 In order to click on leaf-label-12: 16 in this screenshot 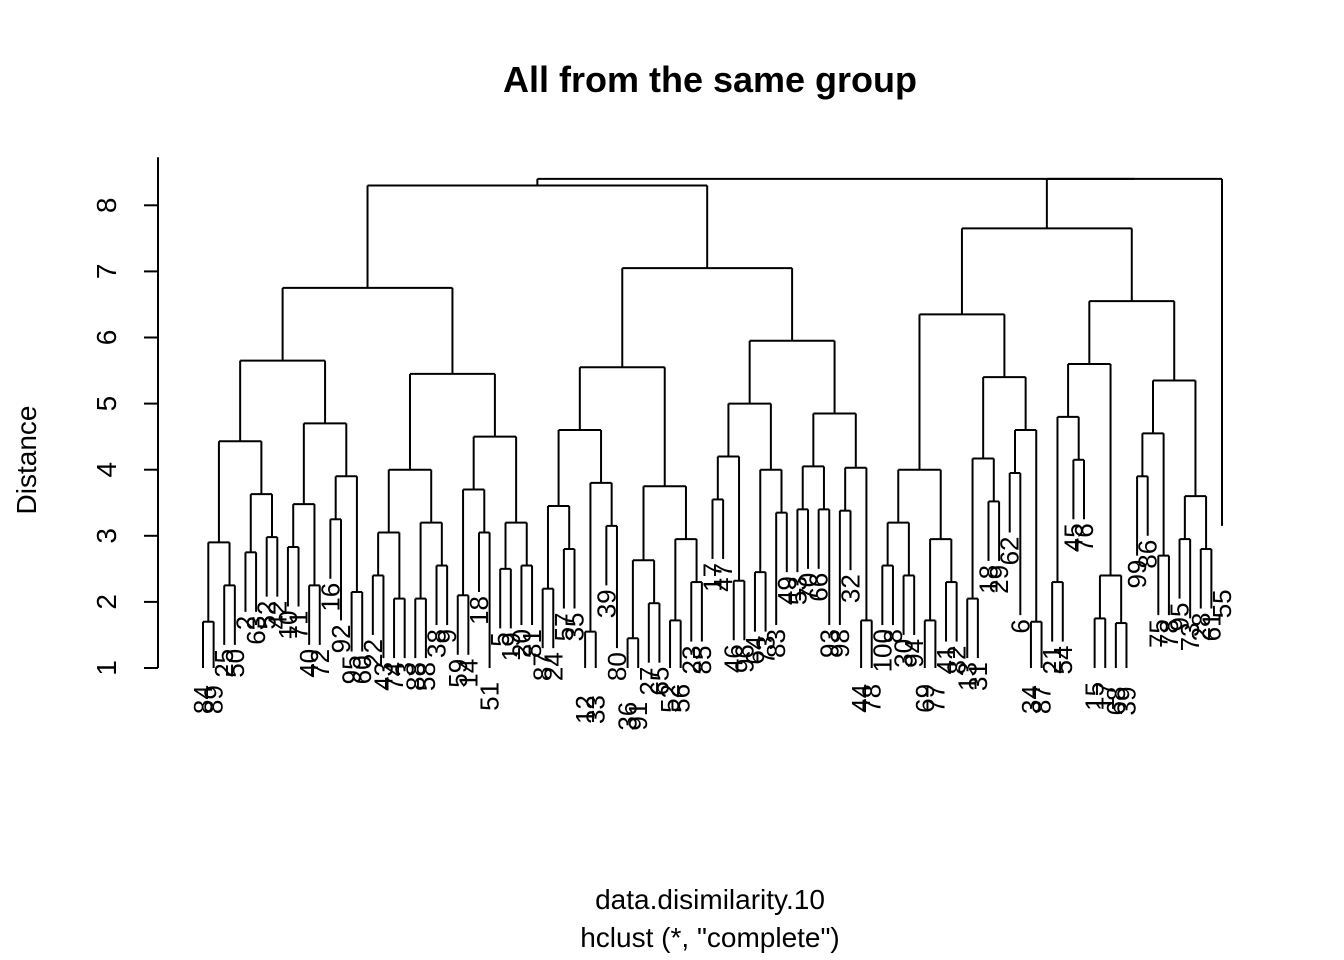, I will do `click(330, 597)`.